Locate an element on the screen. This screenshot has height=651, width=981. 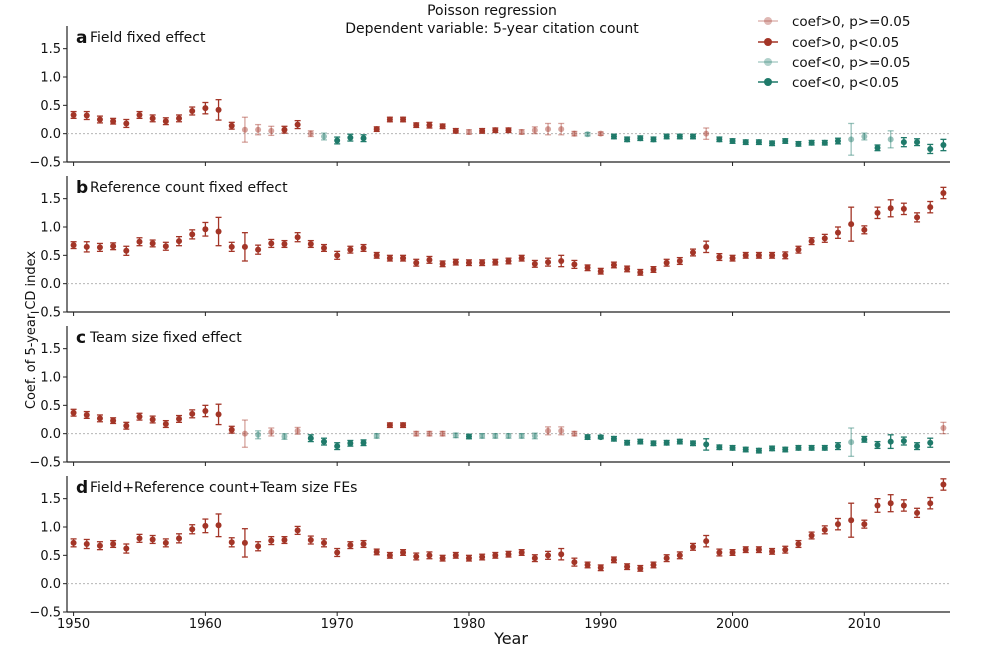
data-point-2013 is located at coordinates (903, 142).